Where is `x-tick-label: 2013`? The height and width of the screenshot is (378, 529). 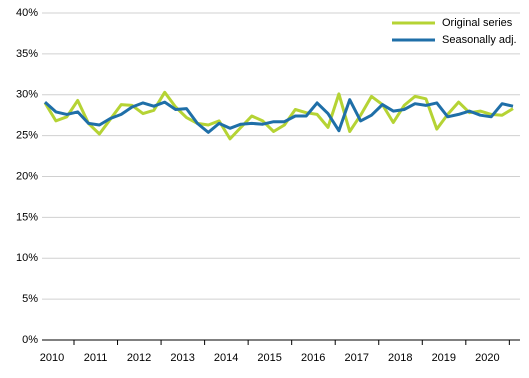
x-tick-label: 2013 is located at coordinates (182, 358).